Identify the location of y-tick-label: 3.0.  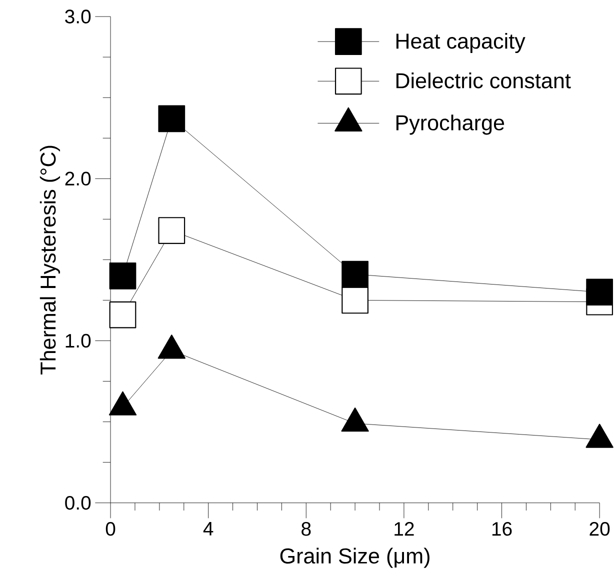
(78, 17).